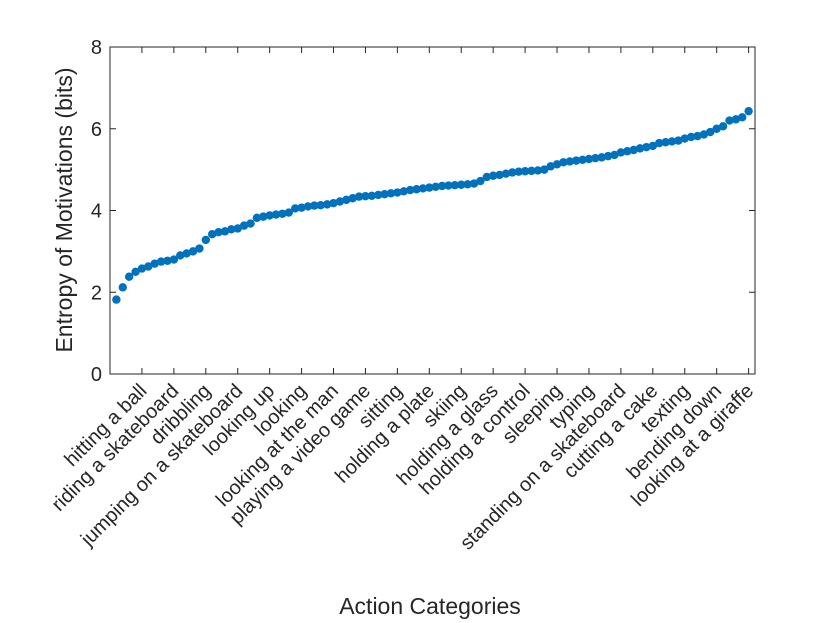  What do you see at coordinates (430, 606) in the screenshot?
I see `x-axis-title: Action Categories` at bounding box center [430, 606].